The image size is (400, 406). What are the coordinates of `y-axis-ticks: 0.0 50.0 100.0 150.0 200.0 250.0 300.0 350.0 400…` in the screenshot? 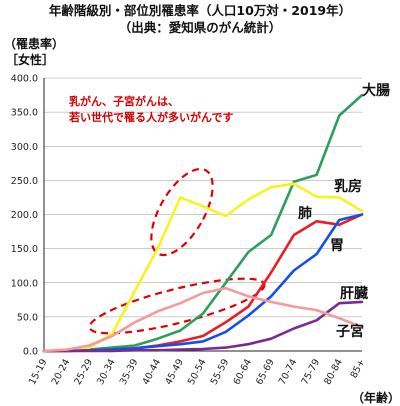 It's located at (24, 216).